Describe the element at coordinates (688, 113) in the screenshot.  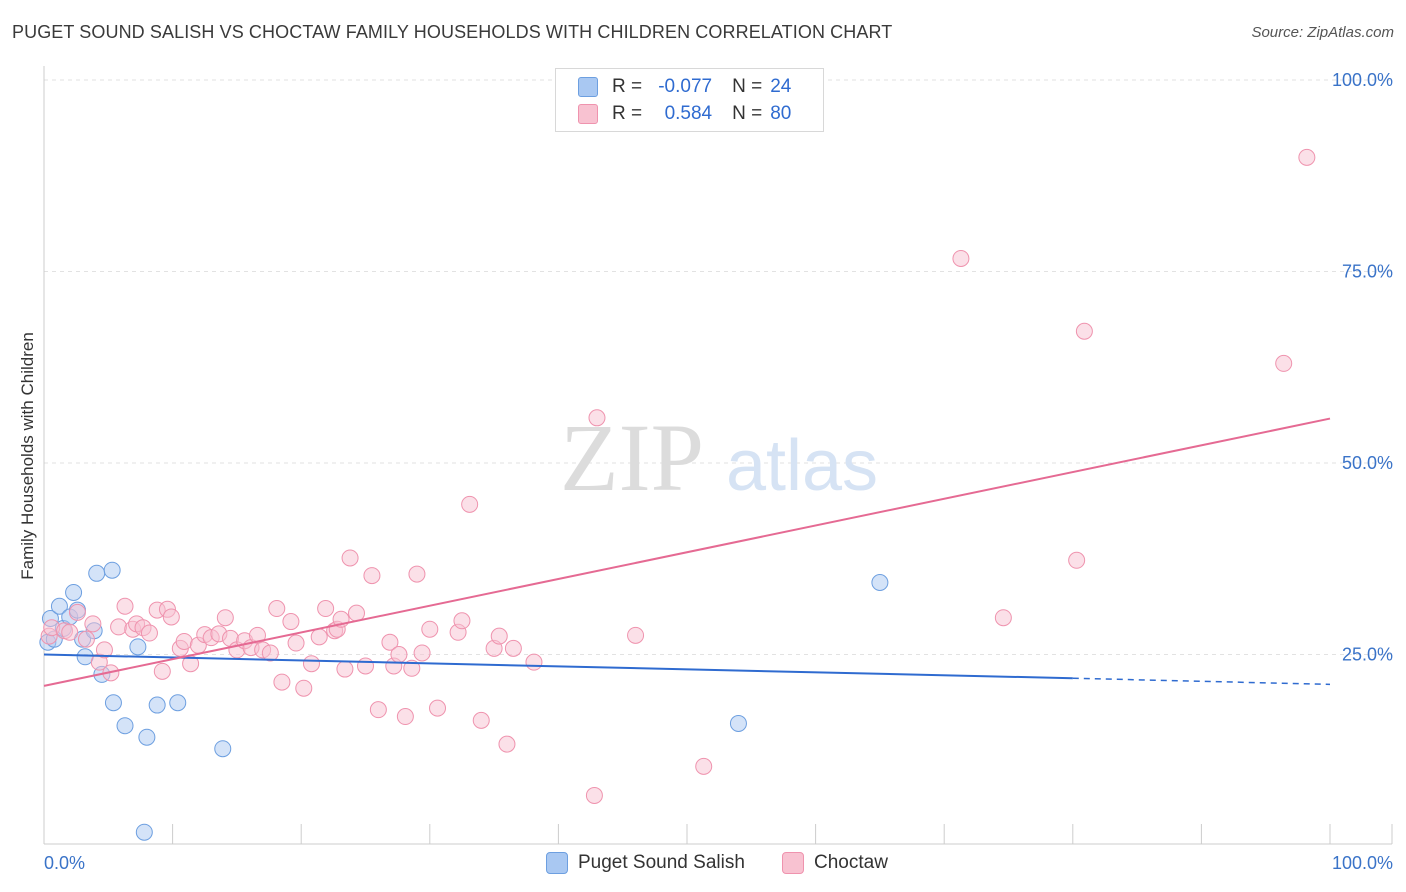
I see `r-value-choctaw: 0.584` at that location.